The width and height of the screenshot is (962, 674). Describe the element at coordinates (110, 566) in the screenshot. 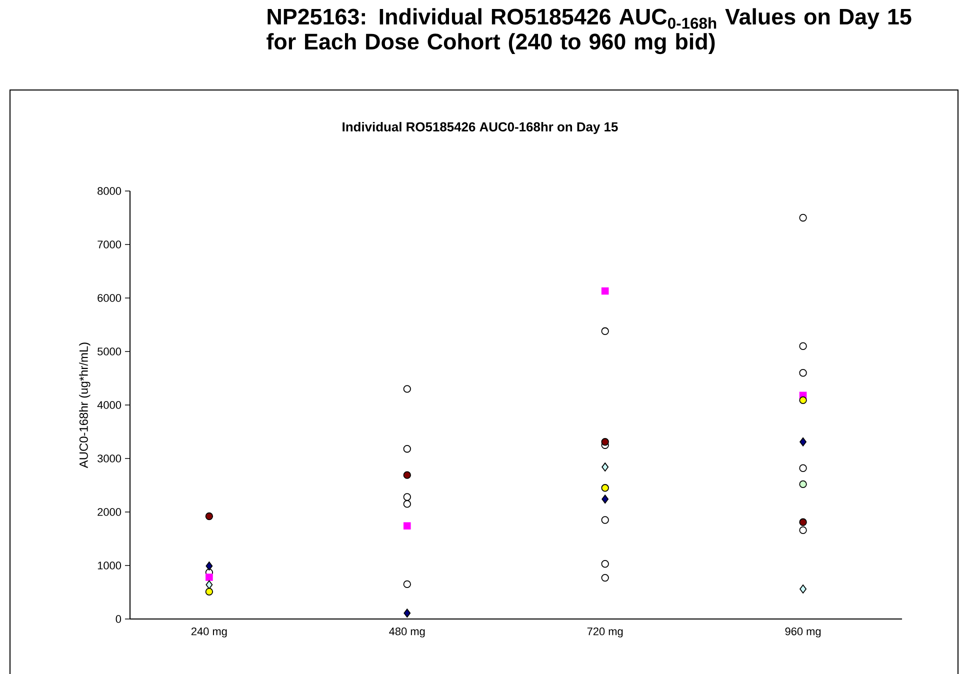

I see `y-tick-label: 1000` at that location.